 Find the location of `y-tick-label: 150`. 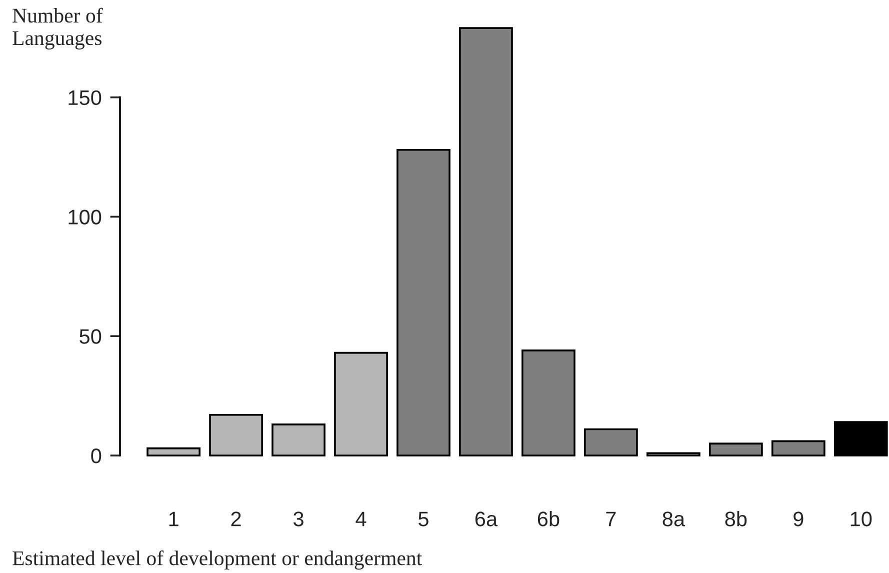

y-tick-label: 150 is located at coordinates (85, 98).